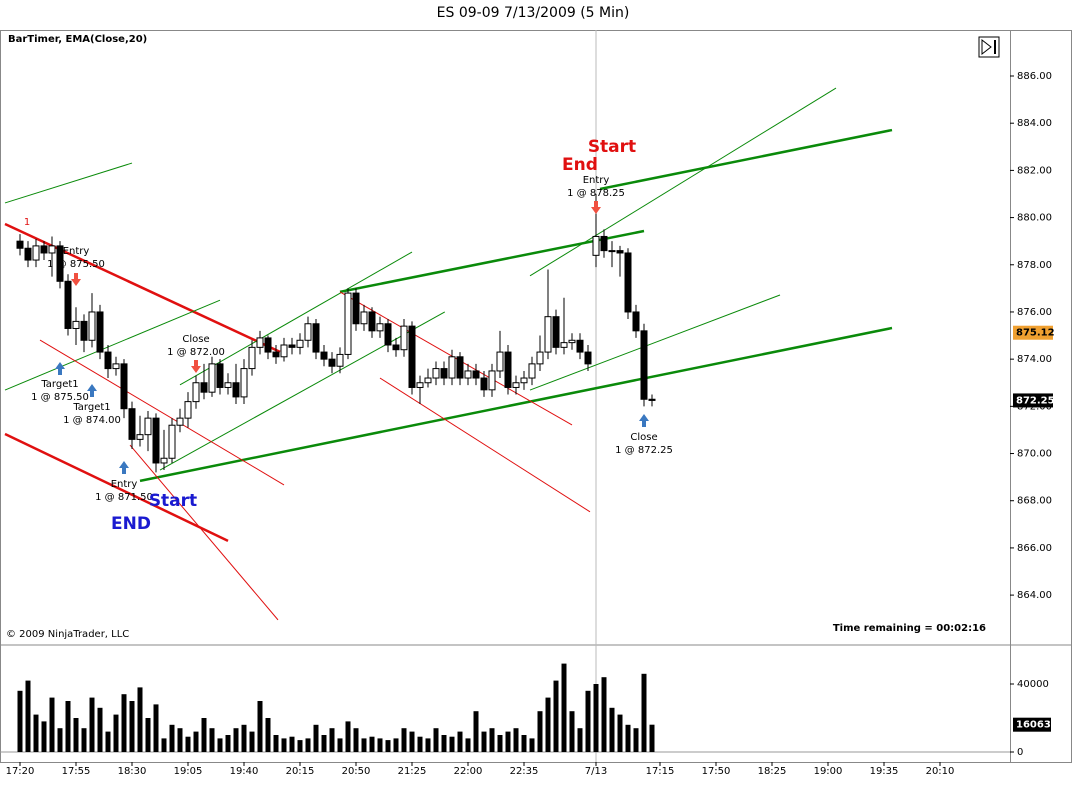 Image resolution: width=1072 pixels, height=800 pixels. I want to click on y-tick-label: 0, so click(1020, 752).